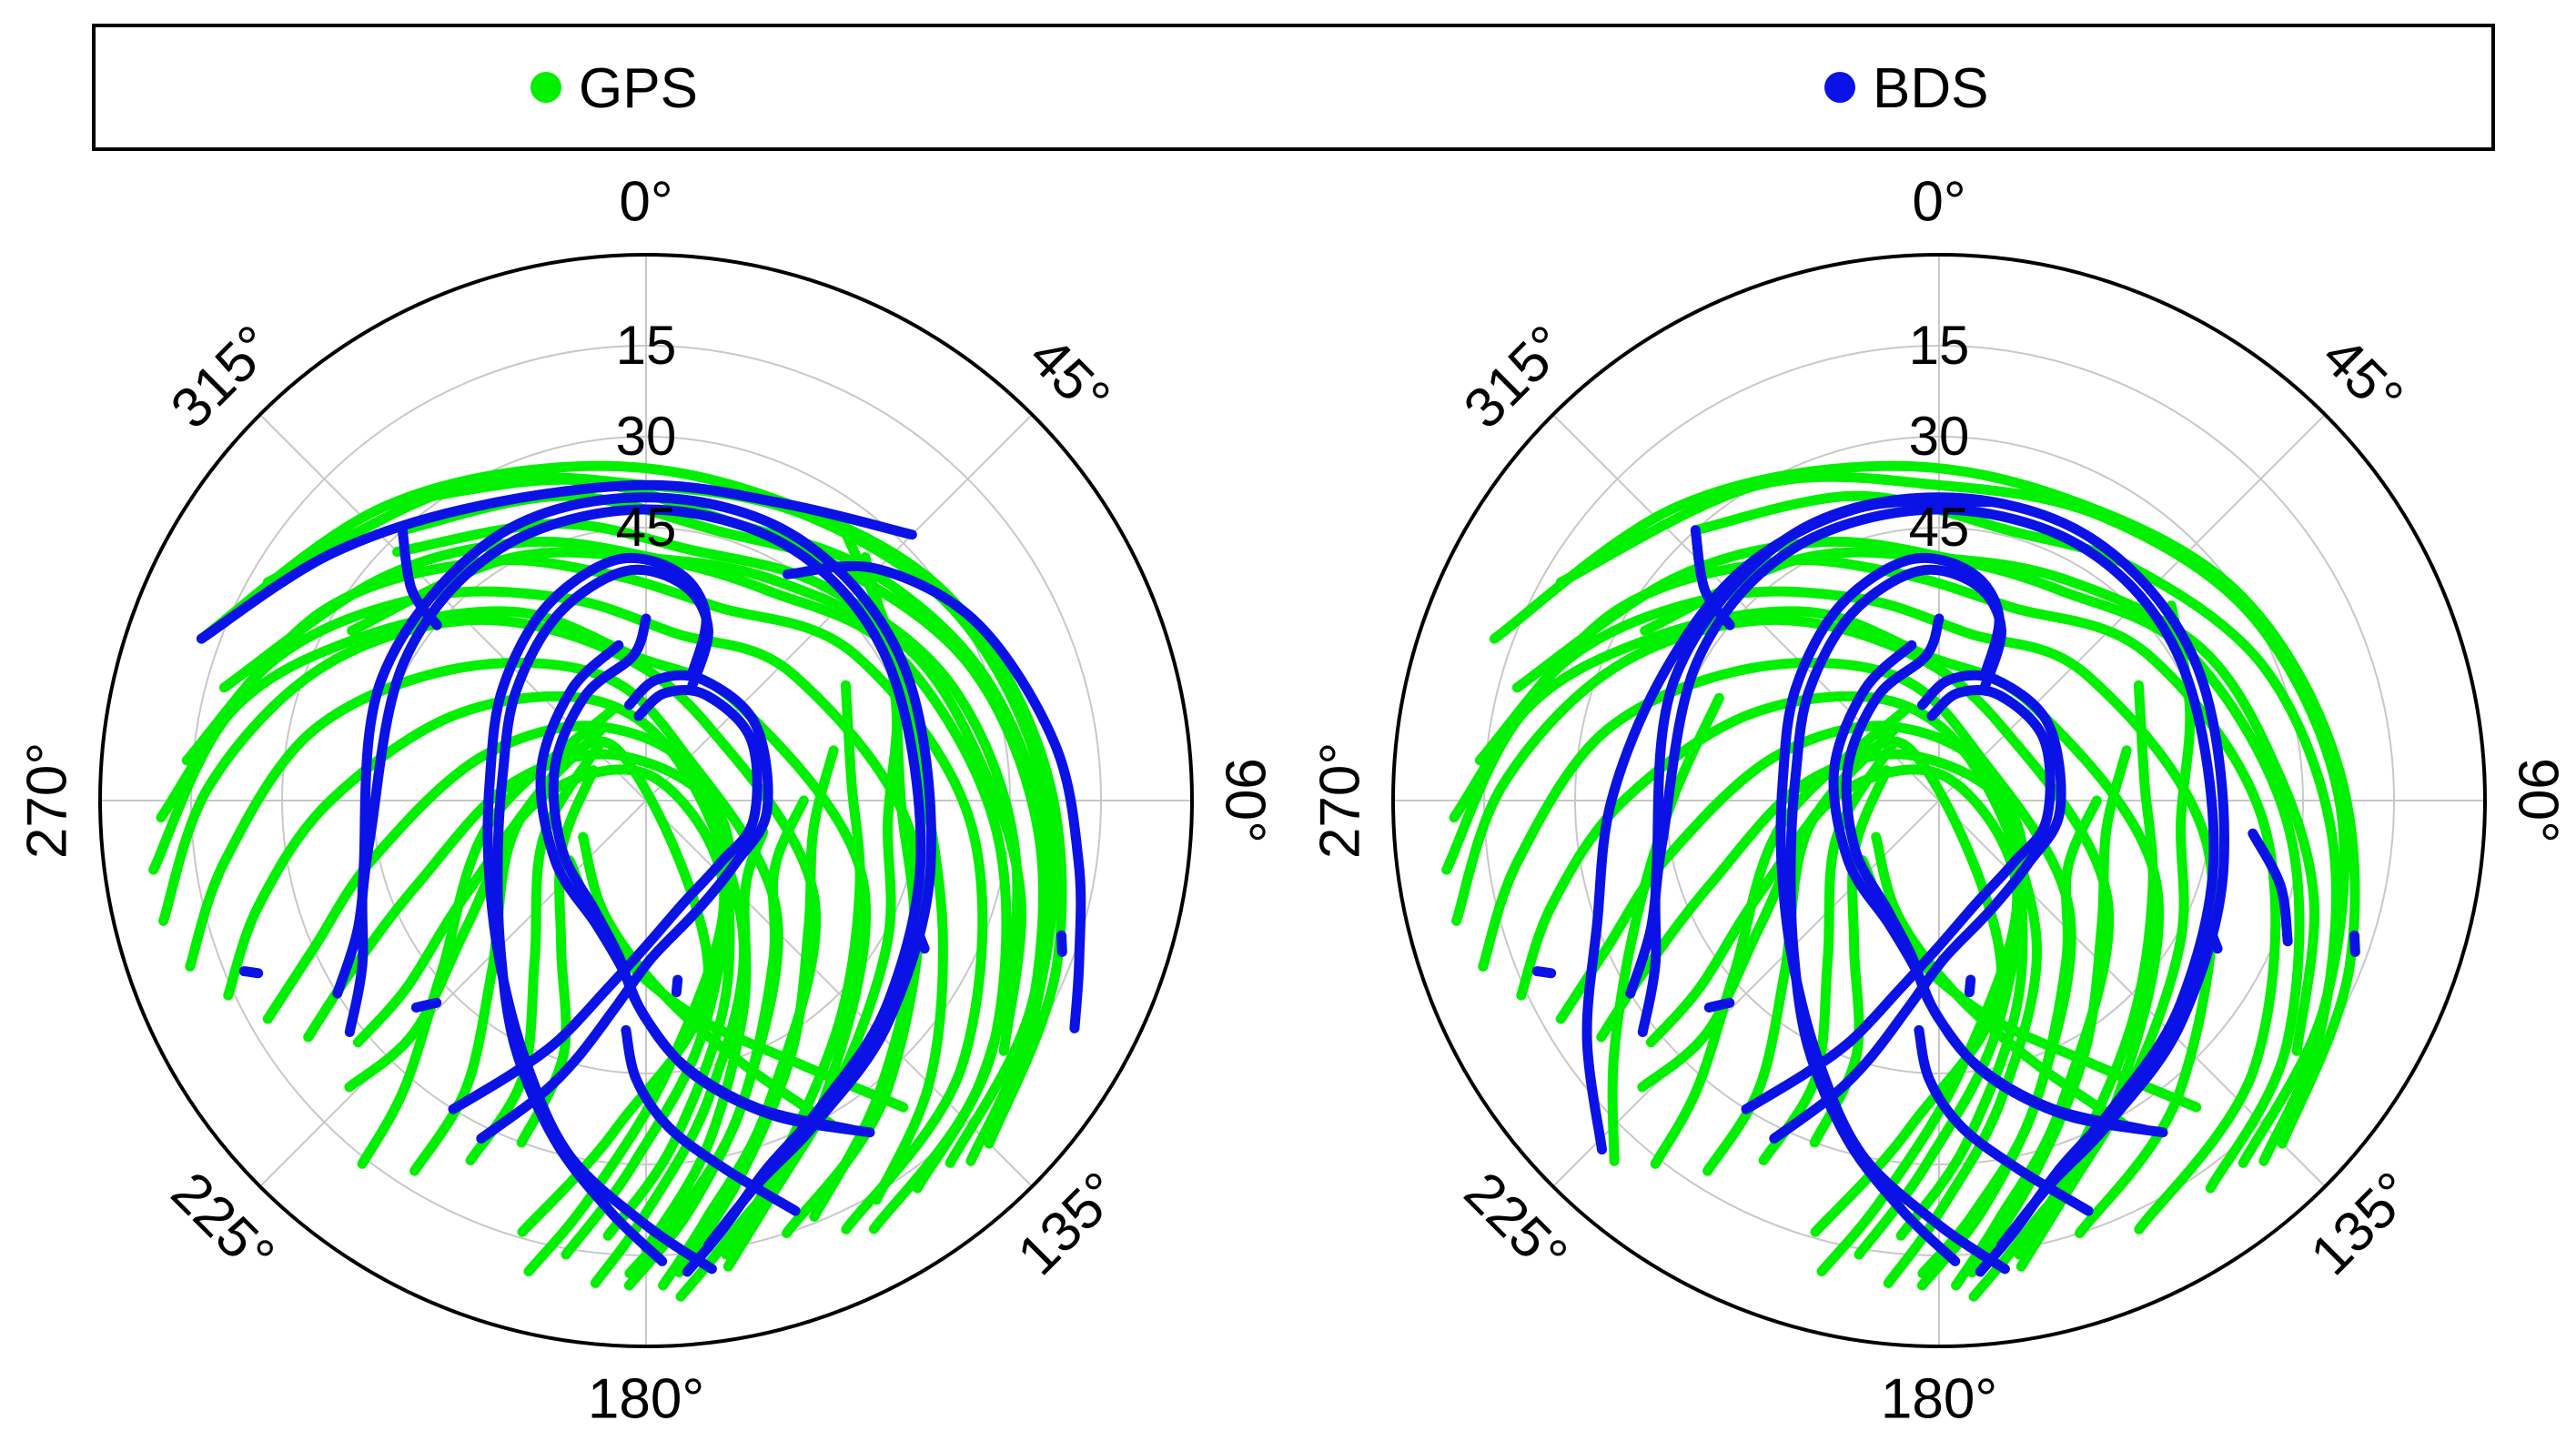 The image size is (2576, 1441). Describe the element at coordinates (1930, 88) in the screenshot. I see `legend-label-bds: BDS` at that location.